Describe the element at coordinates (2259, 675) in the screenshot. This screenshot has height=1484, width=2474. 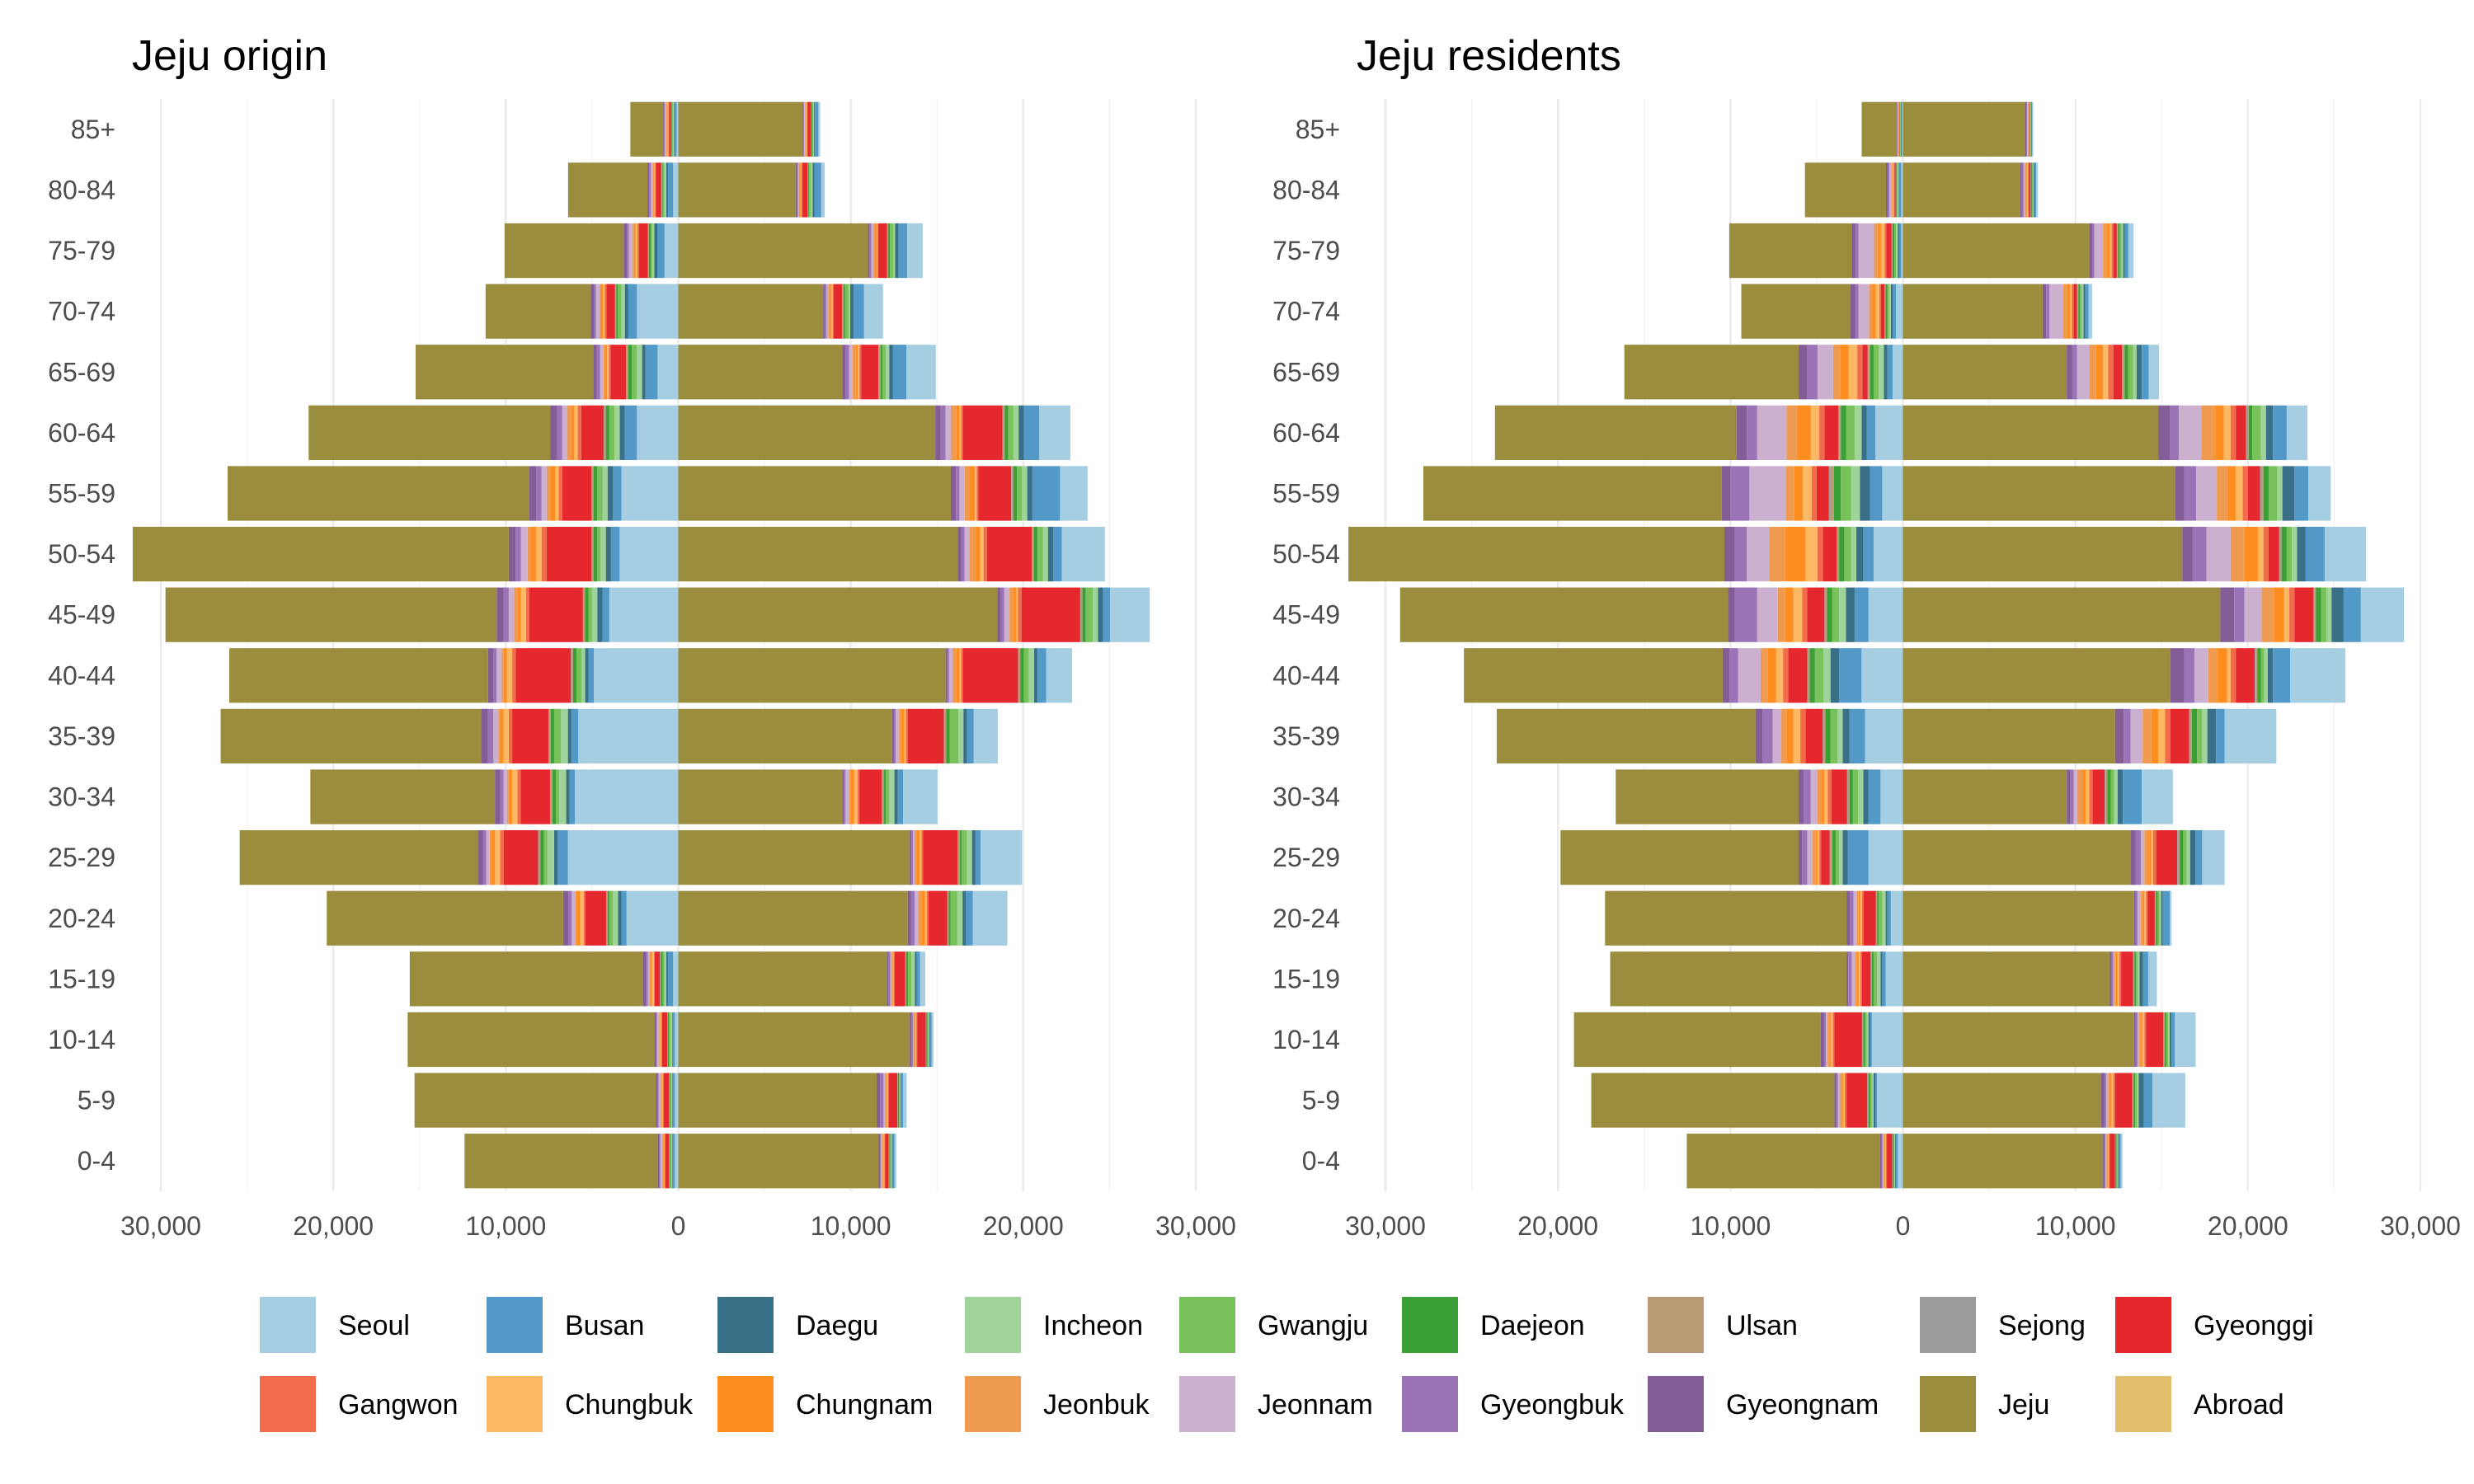
I see `bar-segment-right-daejeon` at that location.